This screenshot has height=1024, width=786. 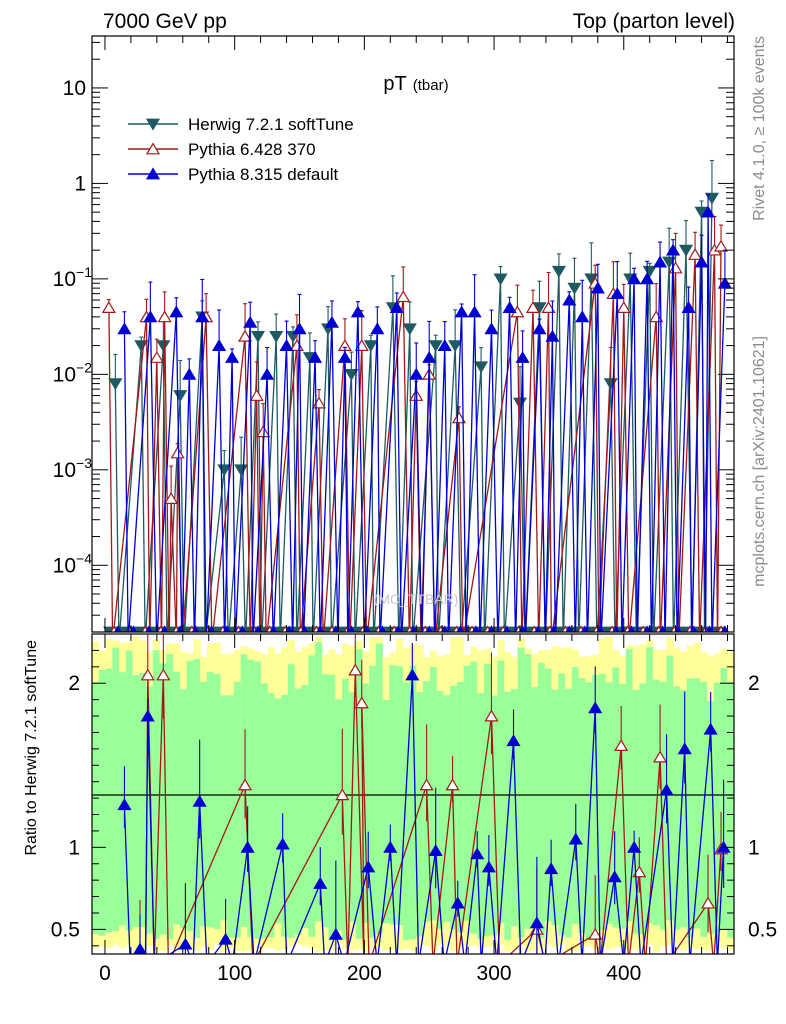 What do you see at coordinates (494, 973) in the screenshot?
I see `x-tick-label: 300` at bounding box center [494, 973].